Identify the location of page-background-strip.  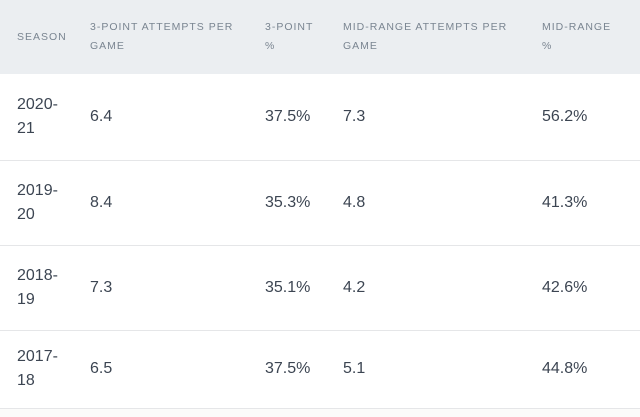
(320, 412).